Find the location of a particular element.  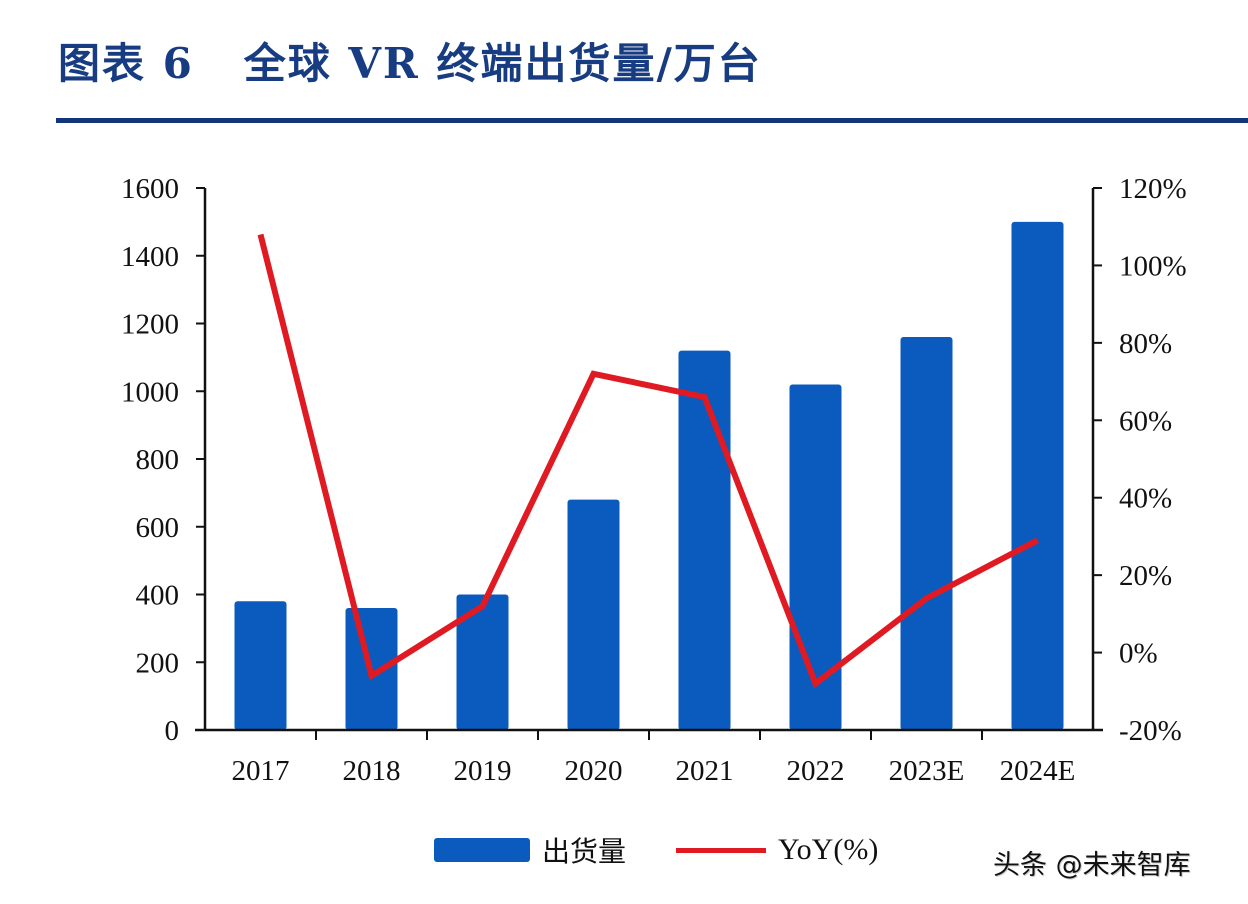

chart-title: 图表 6 全球 VR 终端出货量/万台 is located at coordinates (410, 63).